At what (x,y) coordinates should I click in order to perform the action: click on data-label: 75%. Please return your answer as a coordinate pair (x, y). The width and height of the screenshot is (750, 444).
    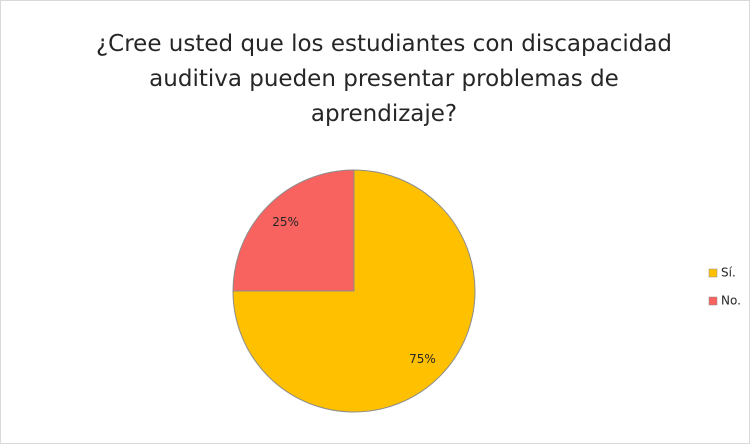
    Looking at the image, I should click on (422, 359).